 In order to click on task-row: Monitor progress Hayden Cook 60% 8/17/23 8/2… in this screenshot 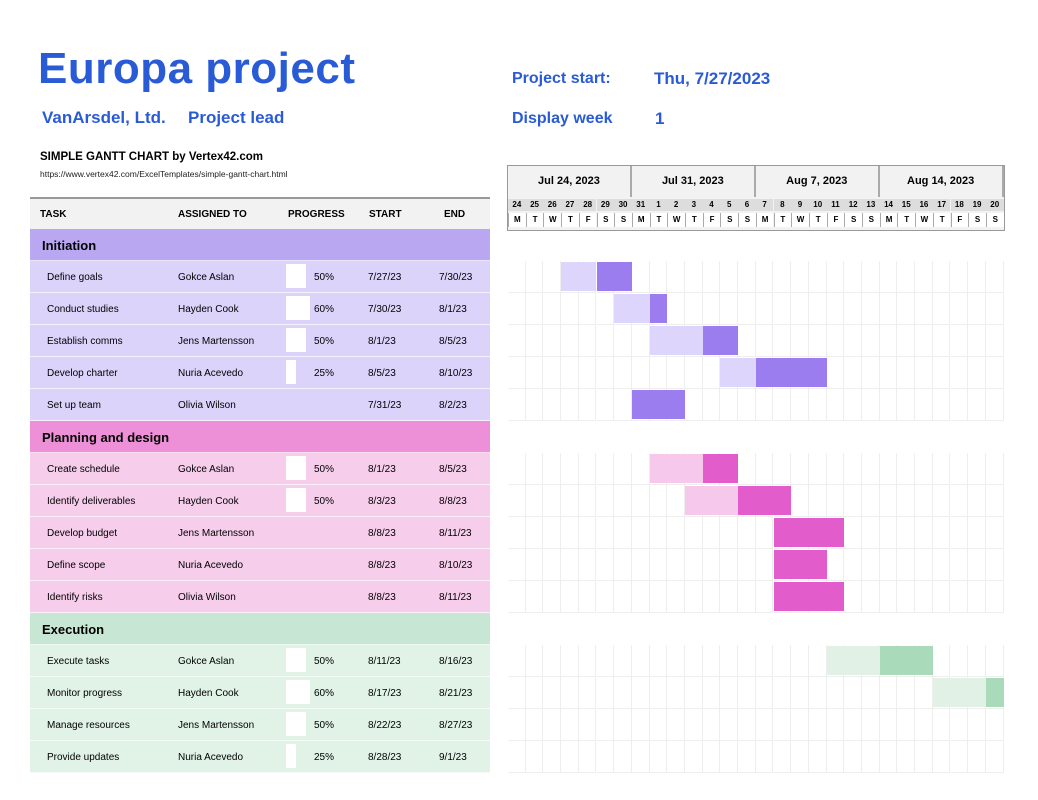, I will do `click(260, 693)`.